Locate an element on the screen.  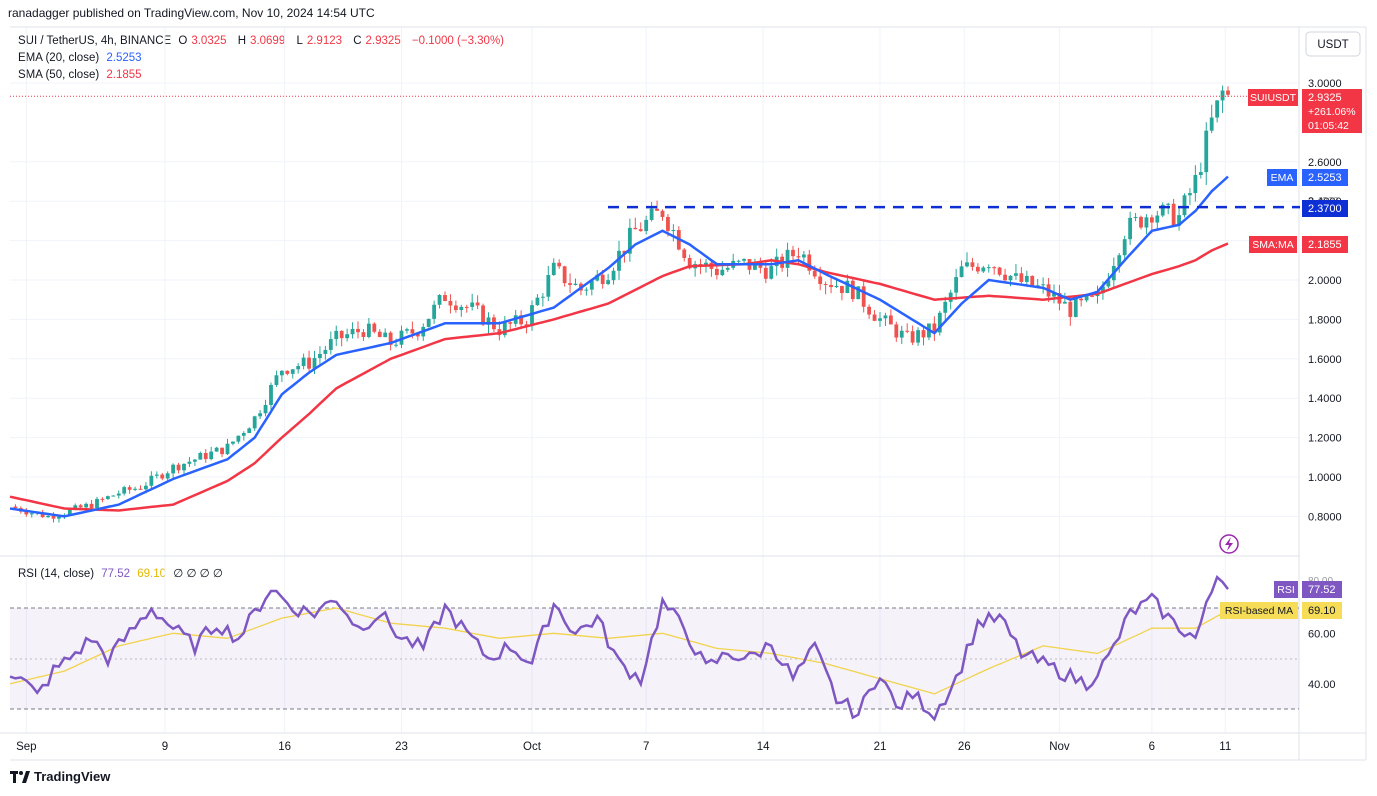
price-tick-label: 3.0000 is located at coordinates (1325, 84).